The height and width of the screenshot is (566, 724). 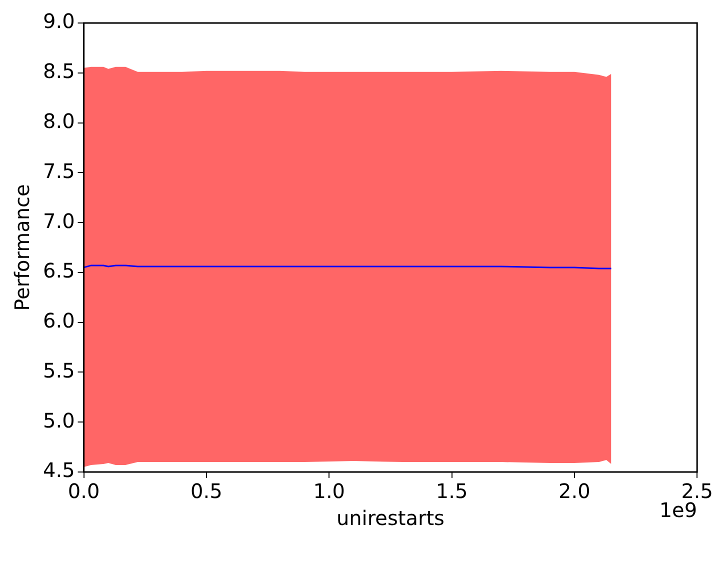 What do you see at coordinates (22, 247) in the screenshot?
I see `y-axis-title: Performance` at bounding box center [22, 247].